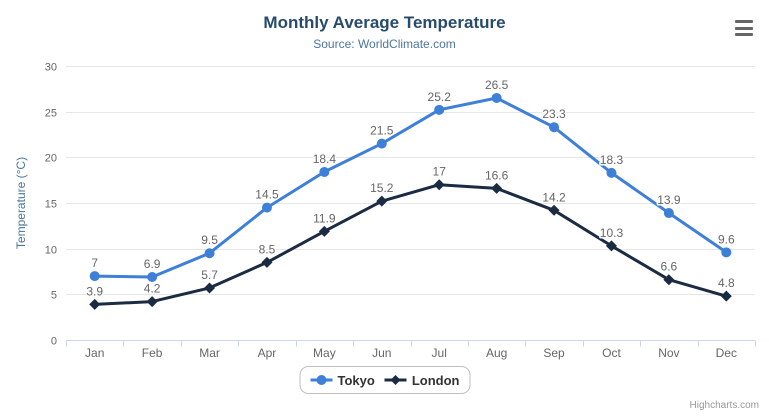 The image size is (769, 416). I want to click on data-label: 6.6, so click(669, 267).